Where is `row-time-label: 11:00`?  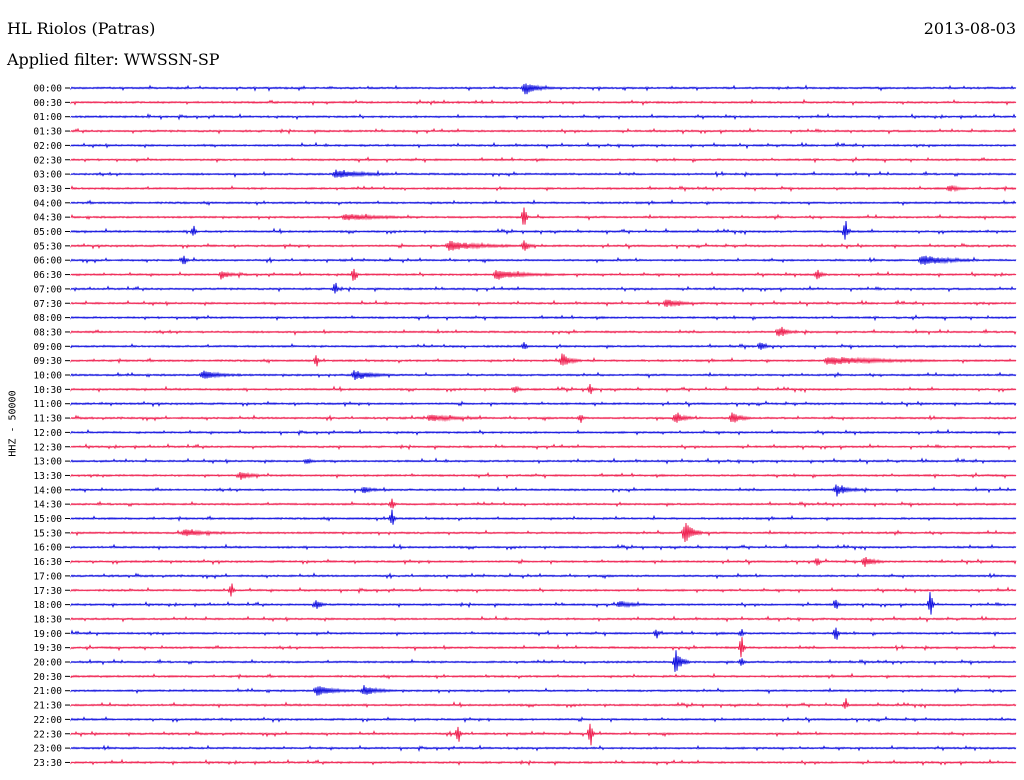
row-time-label: 11:00 is located at coordinates (47, 404).